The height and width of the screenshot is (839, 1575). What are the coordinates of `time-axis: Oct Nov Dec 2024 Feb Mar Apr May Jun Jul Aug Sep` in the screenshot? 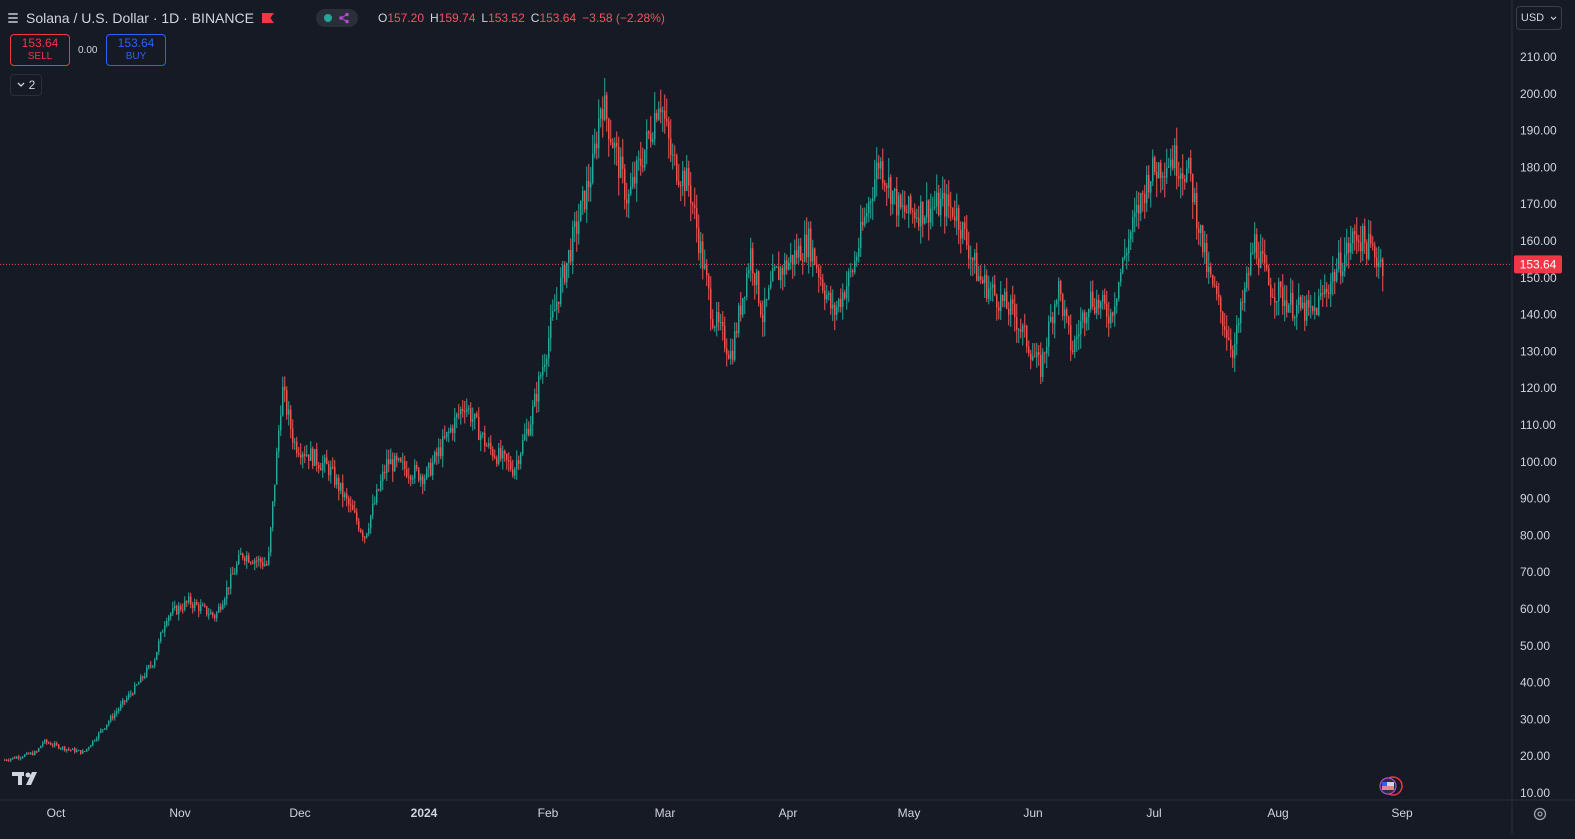 It's located at (730, 813).